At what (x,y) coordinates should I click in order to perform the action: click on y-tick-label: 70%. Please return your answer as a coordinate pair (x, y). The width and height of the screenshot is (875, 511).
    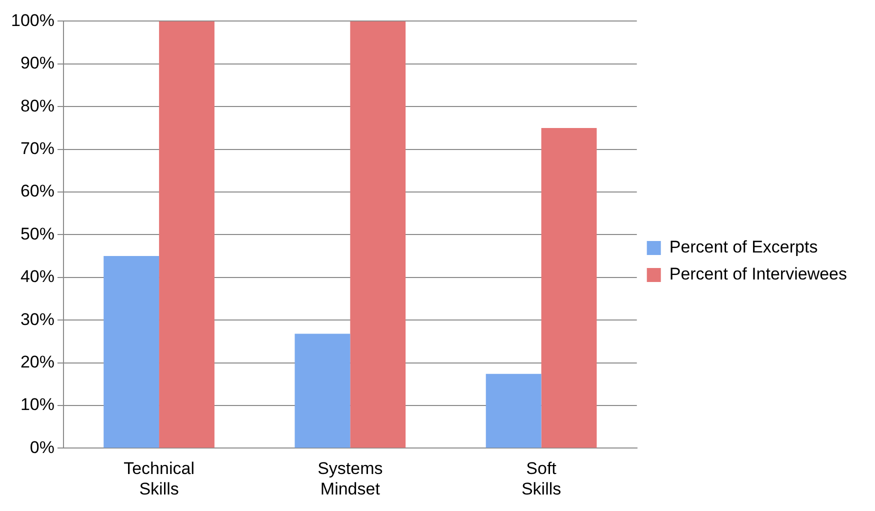
    Looking at the image, I should click on (37, 148).